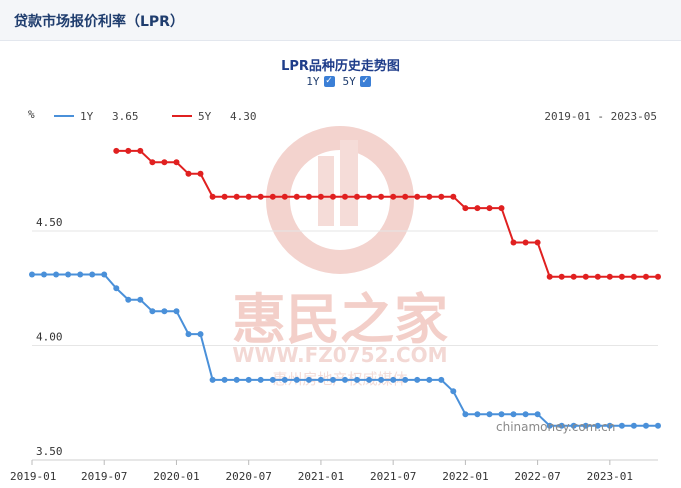  What do you see at coordinates (125, 116) in the screenshot?
I see `legend-1y-value: 3.65` at bounding box center [125, 116].